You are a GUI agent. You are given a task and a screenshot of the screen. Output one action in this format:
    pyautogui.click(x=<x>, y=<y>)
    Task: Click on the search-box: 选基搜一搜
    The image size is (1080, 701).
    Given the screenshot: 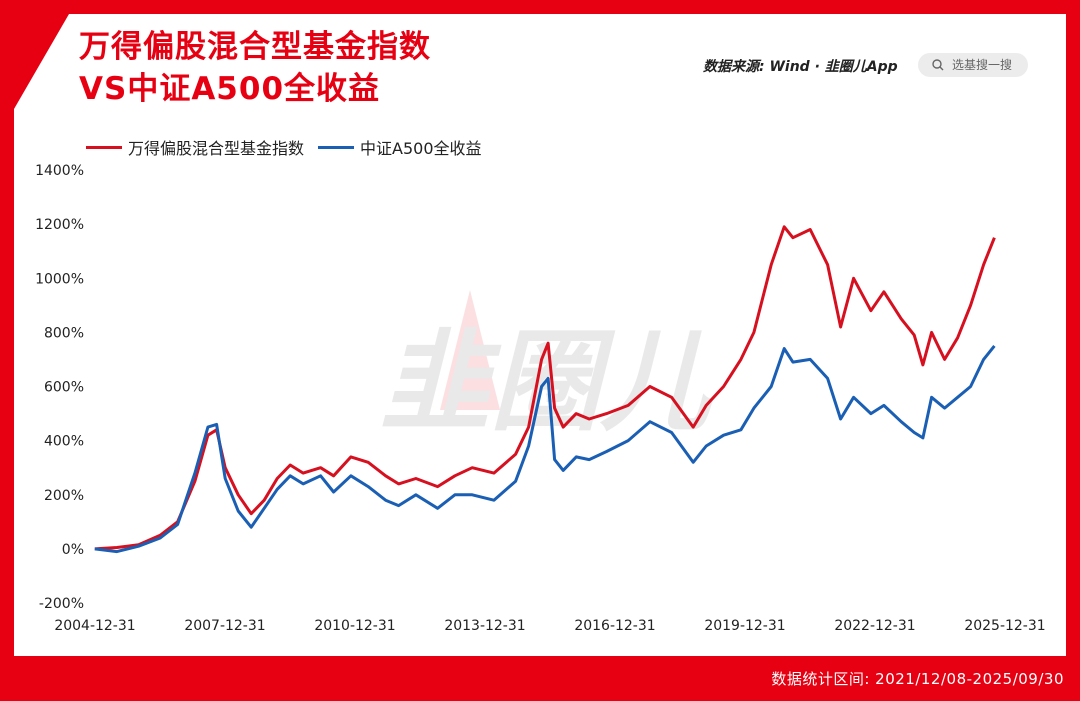 What is the action you would take?
    pyautogui.click(x=973, y=65)
    